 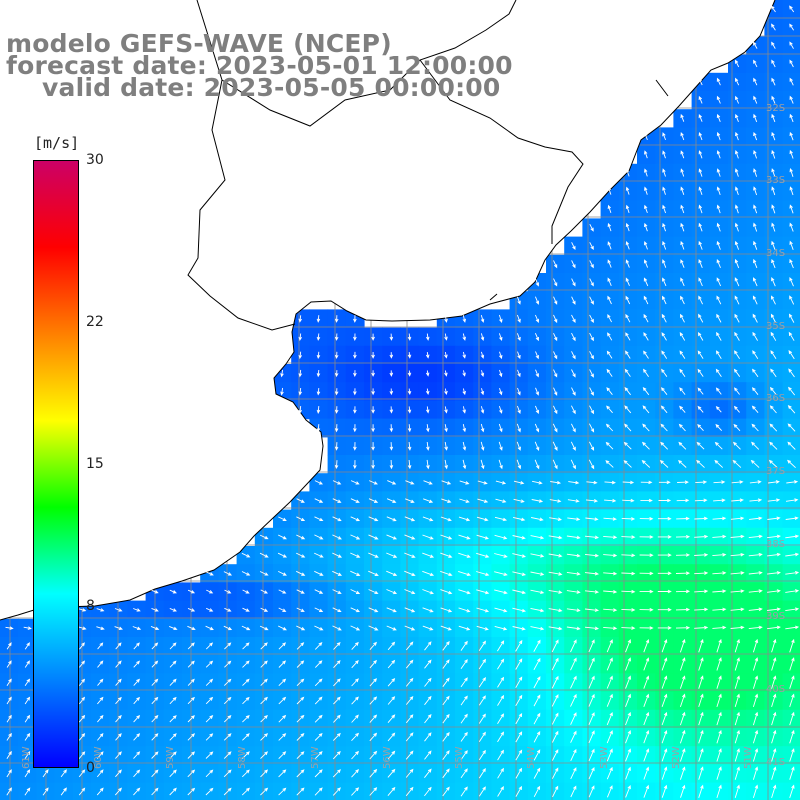 I want to click on longitude-label: 56W, so click(x=387, y=757).